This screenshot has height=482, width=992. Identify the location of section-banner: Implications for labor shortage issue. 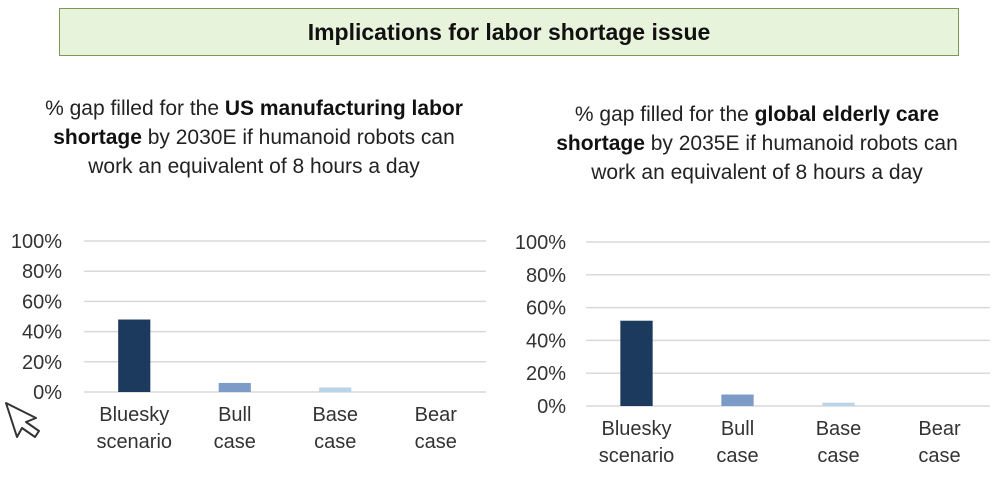
(509, 32).